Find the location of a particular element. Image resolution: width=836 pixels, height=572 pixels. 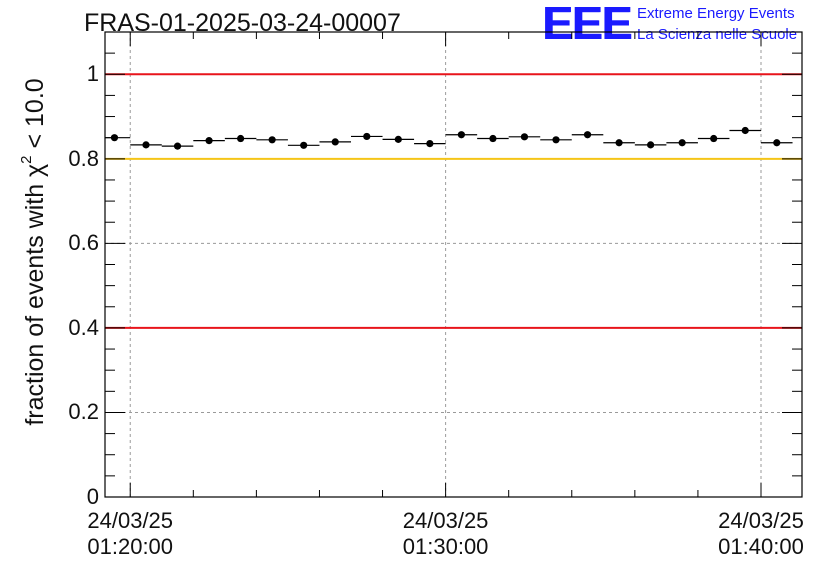

y-tick-label: 0.2 is located at coordinates (83, 412).